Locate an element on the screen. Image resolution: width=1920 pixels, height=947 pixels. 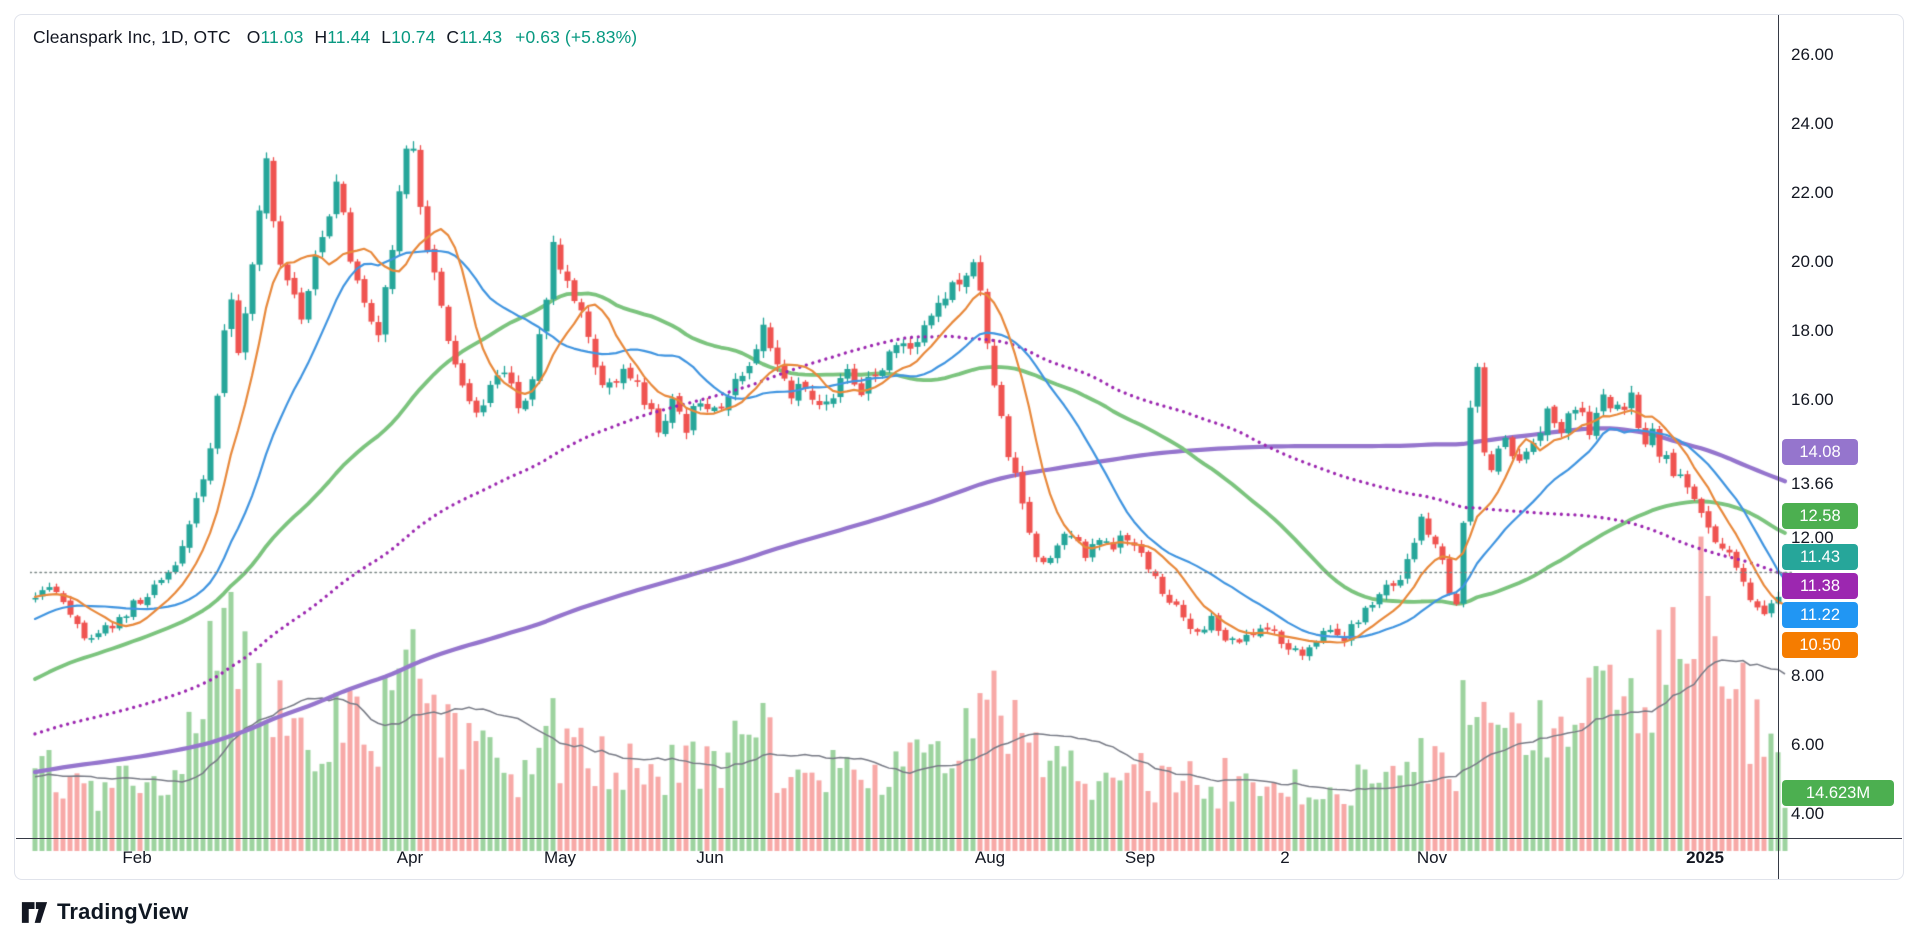
tradingview-logo-icon is located at coordinates (34, 912).